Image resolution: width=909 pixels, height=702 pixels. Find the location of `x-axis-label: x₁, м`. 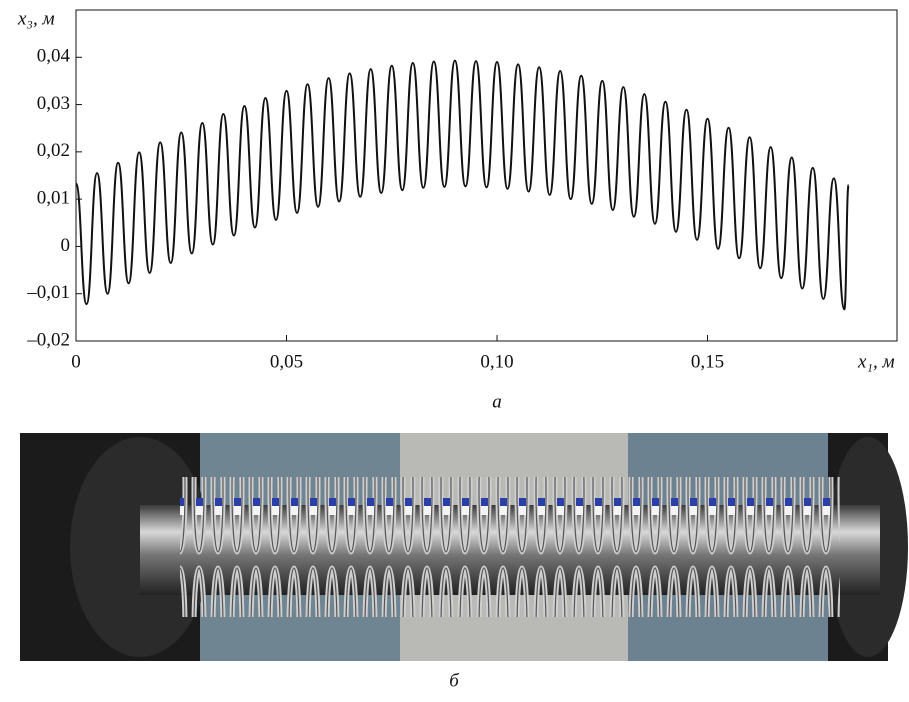

x-axis-label: x₁, м is located at coordinates (876, 361).